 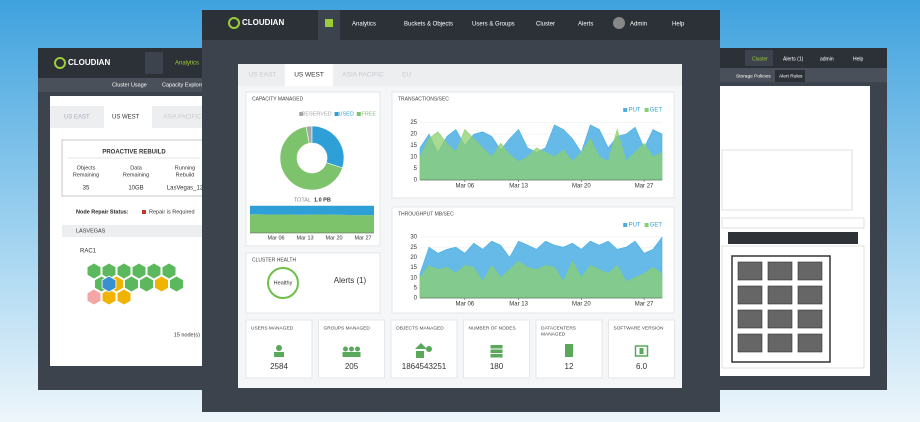 What do you see at coordinates (185, 168) in the screenshot?
I see `rebuild-label: Running` at bounding box center [185, 168].